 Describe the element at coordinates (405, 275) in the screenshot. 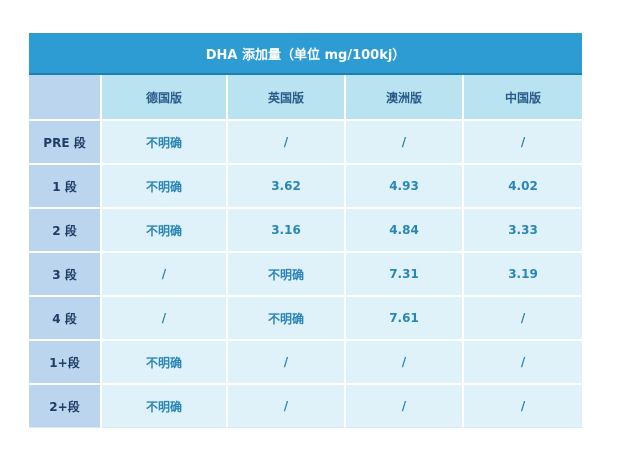

I see `table-cell: 7.31` at that location.